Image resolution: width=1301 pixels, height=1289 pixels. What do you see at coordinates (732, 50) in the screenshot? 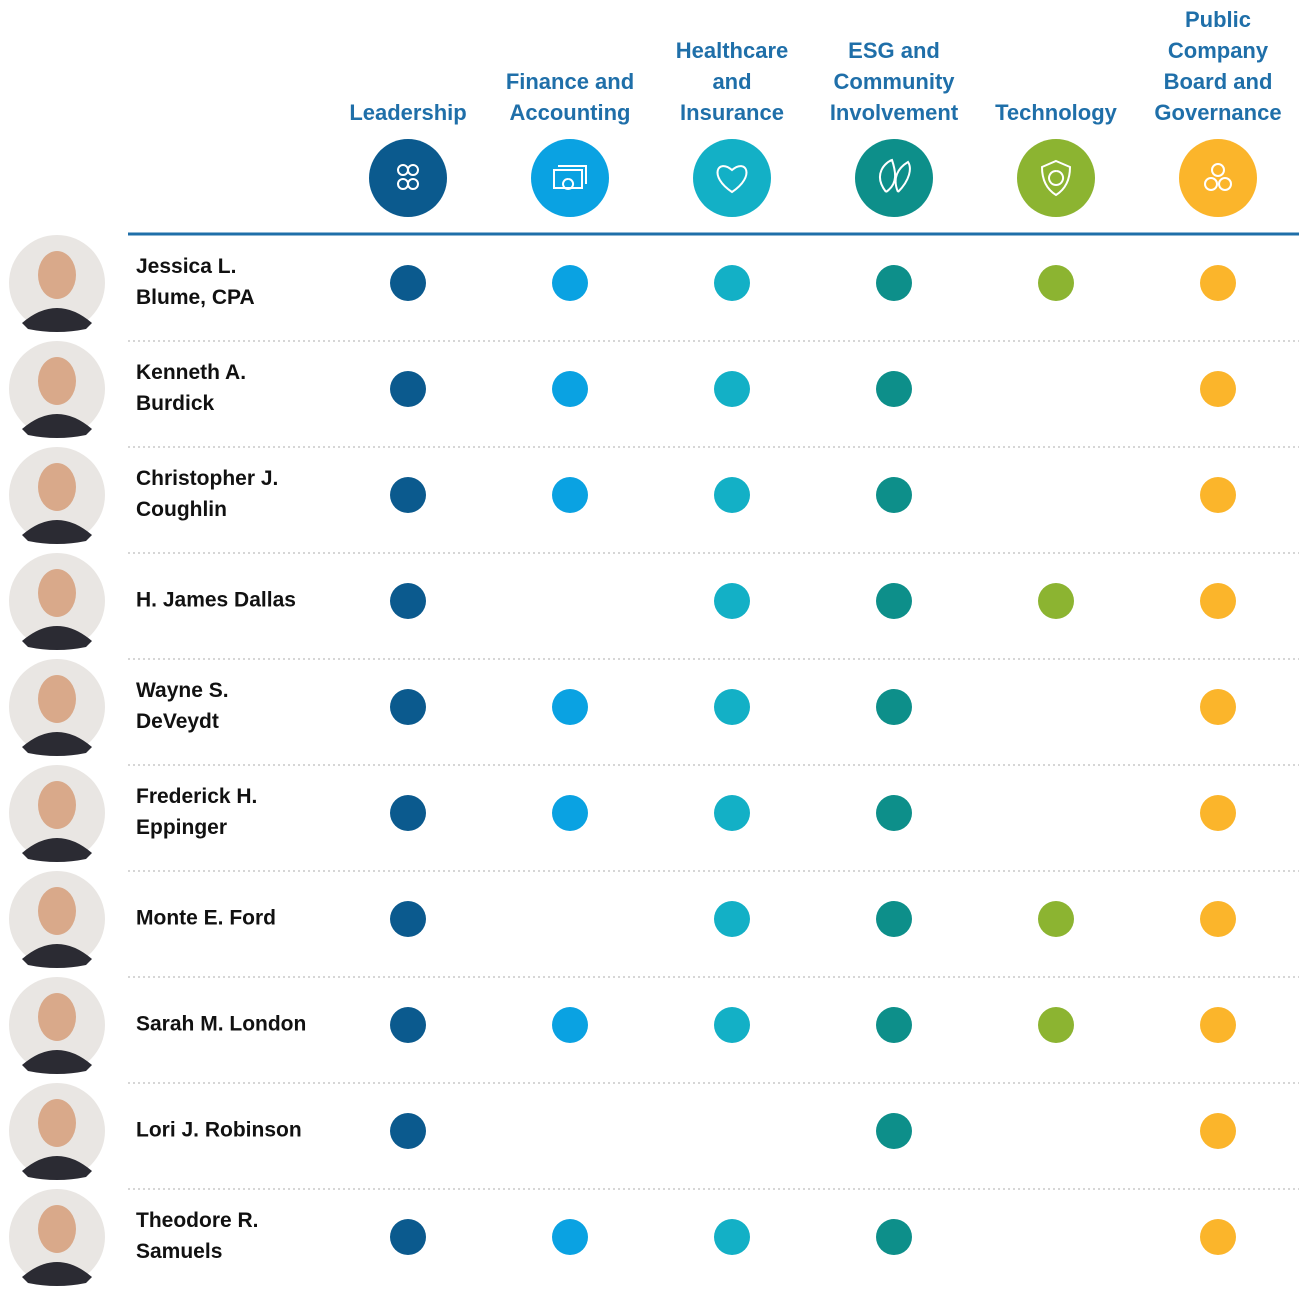
I see `column-header: Healthcare` at bounding box center [732, 50].